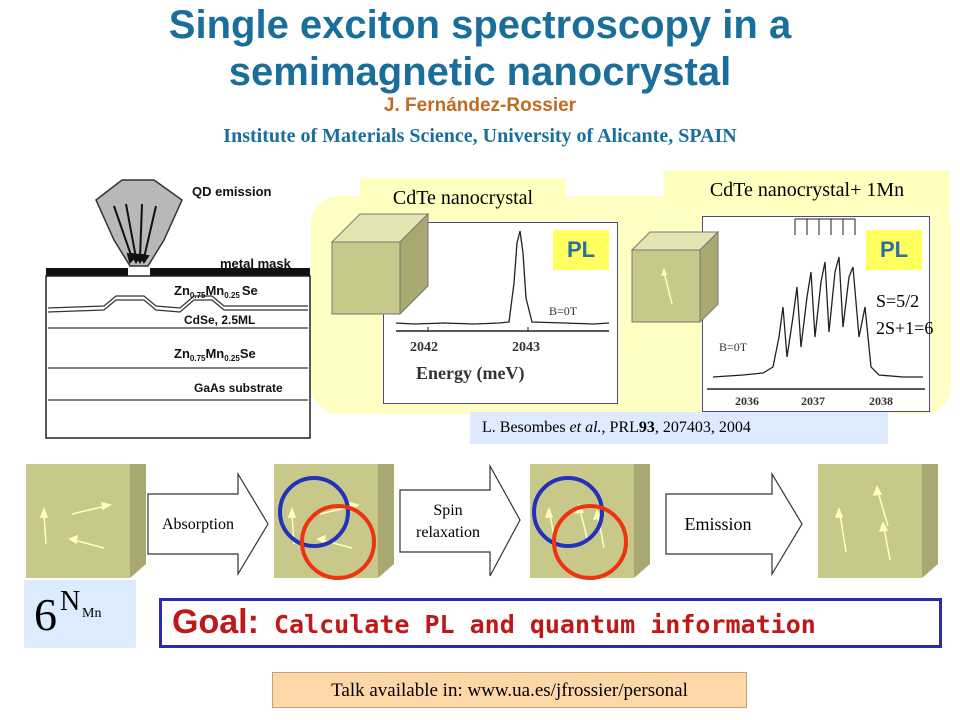 The width and height of the screenshot is (960, 720). Describe the element at coordinates (232, 191) in the screenshot. I see `qd-emission-label: QD emission` at that location.